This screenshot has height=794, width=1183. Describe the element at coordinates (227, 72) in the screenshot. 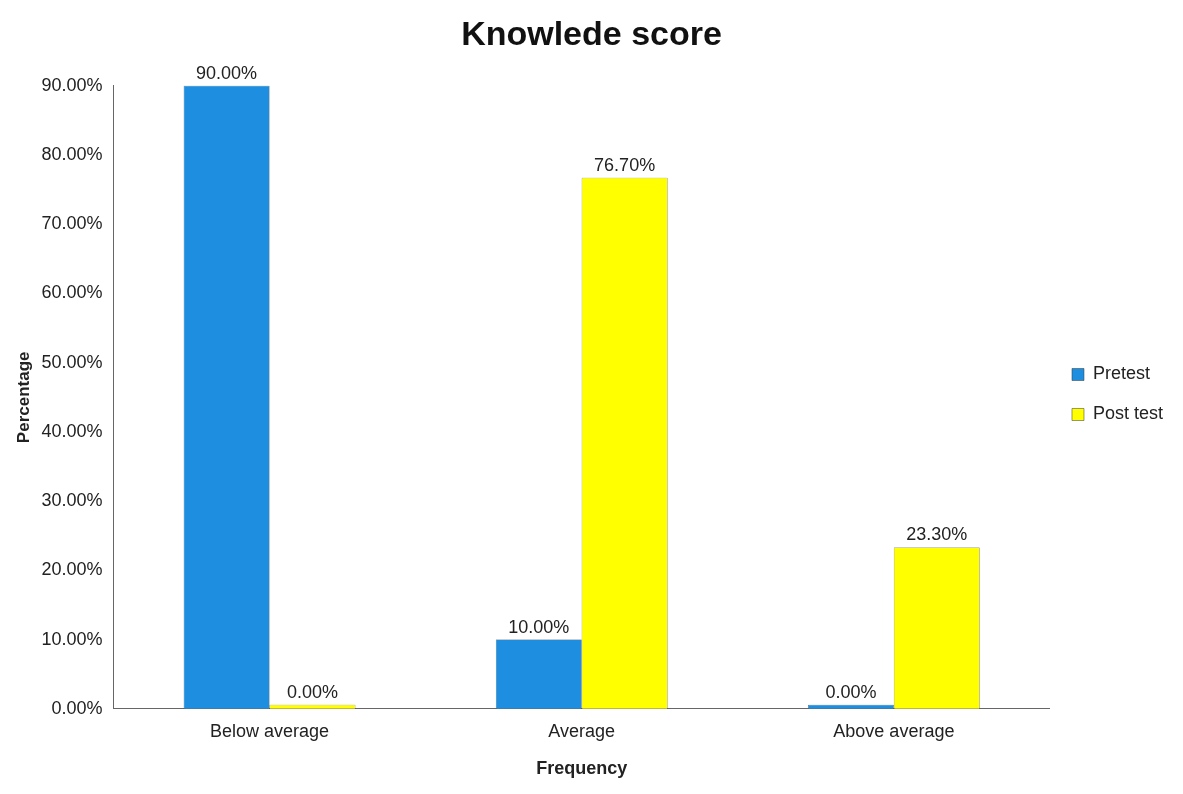

I see `data-label: 90.00%` at that location.